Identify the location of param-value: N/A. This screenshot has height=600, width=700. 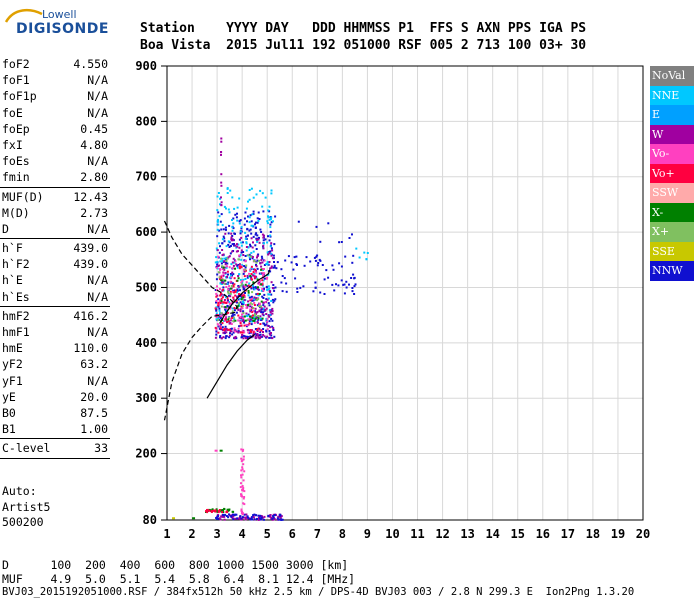
(97, 296).